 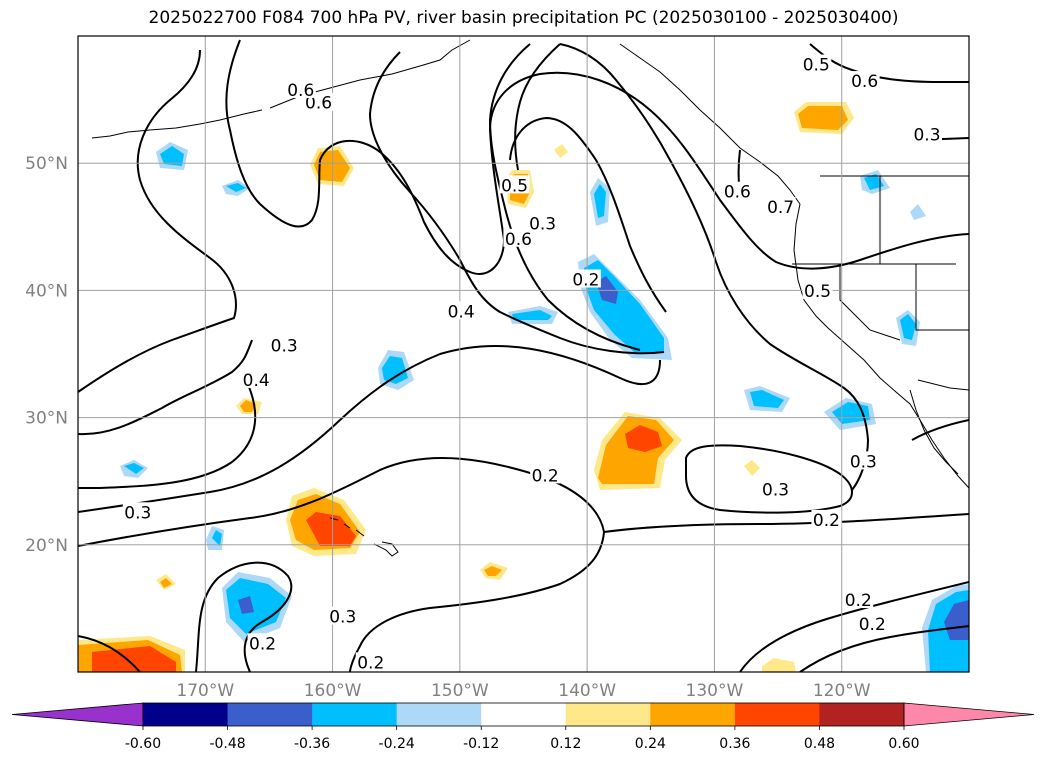 I want to click on colorbar-tick-label: -0.60, so click(x=143, y=744).